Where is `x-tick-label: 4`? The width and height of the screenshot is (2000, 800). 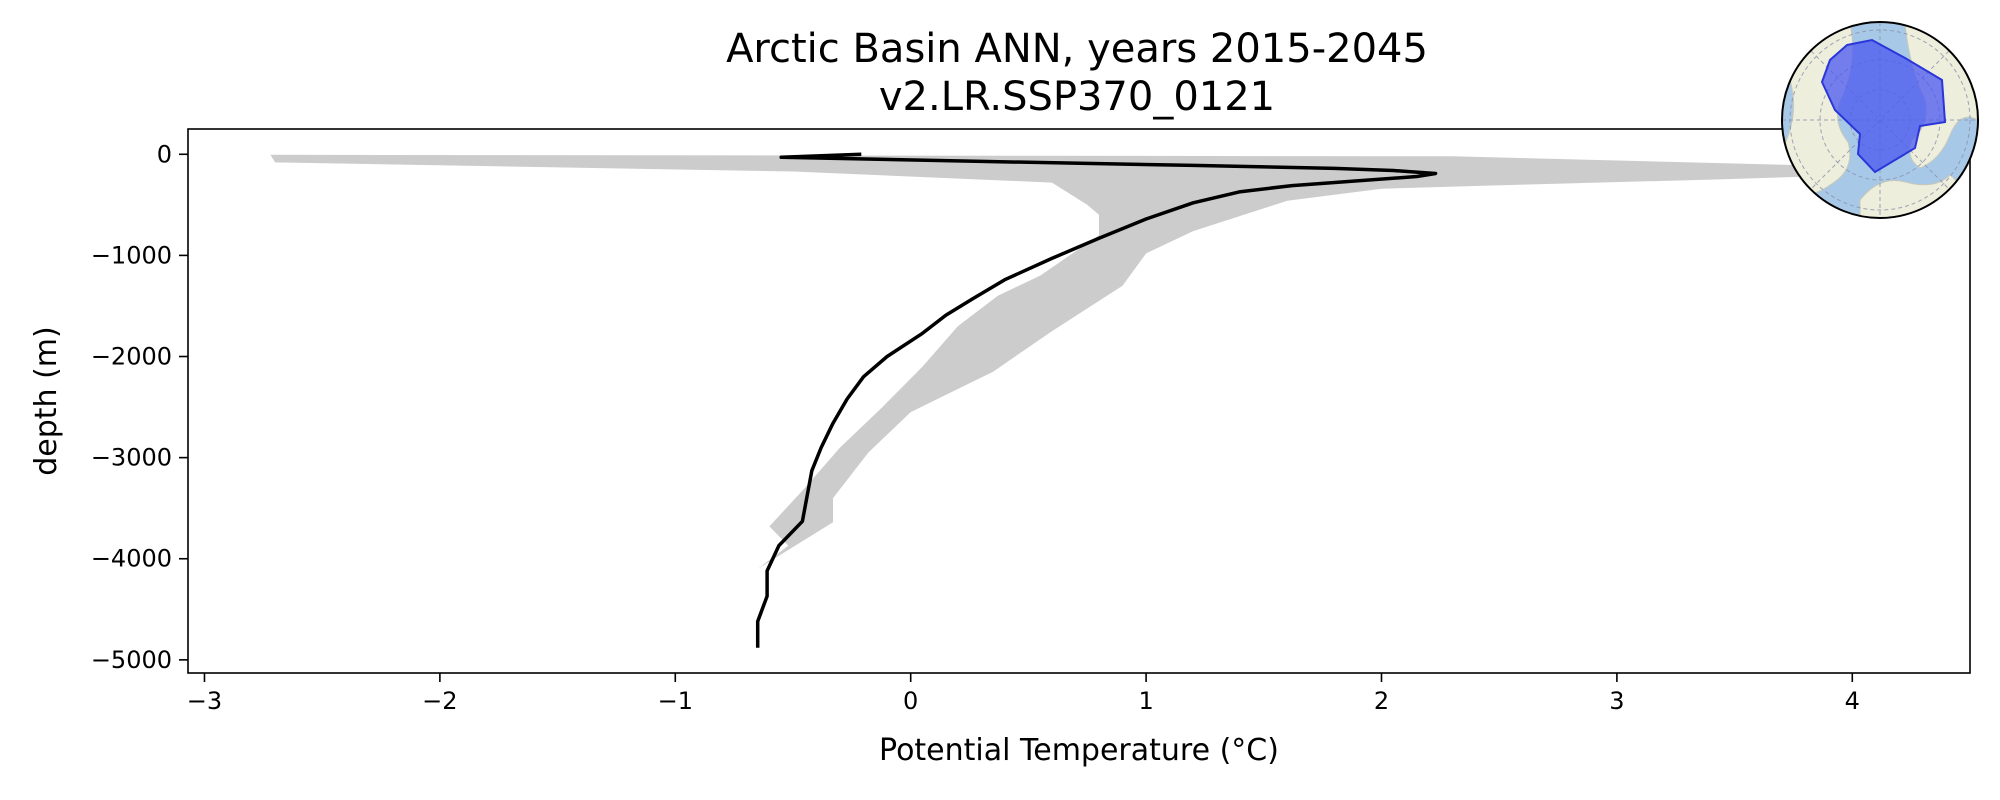
x-tick-label: 4 is located at coordinates (1852, 701).